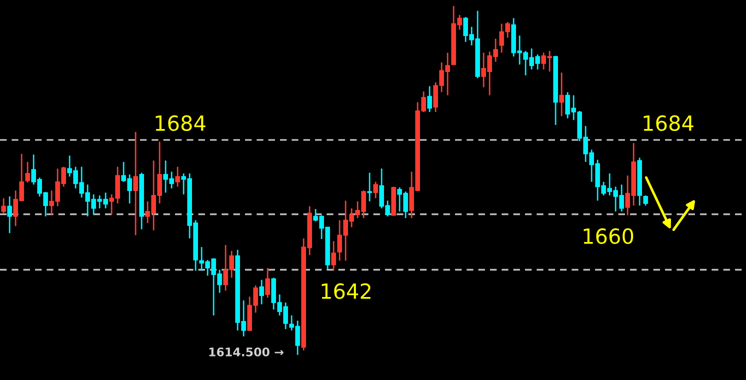 The image size is (746, 380). What do you see at coordinates (246, 351) in the screenshot?
I see `annotation: 1614.500 →` at bounding box center [246, 351].